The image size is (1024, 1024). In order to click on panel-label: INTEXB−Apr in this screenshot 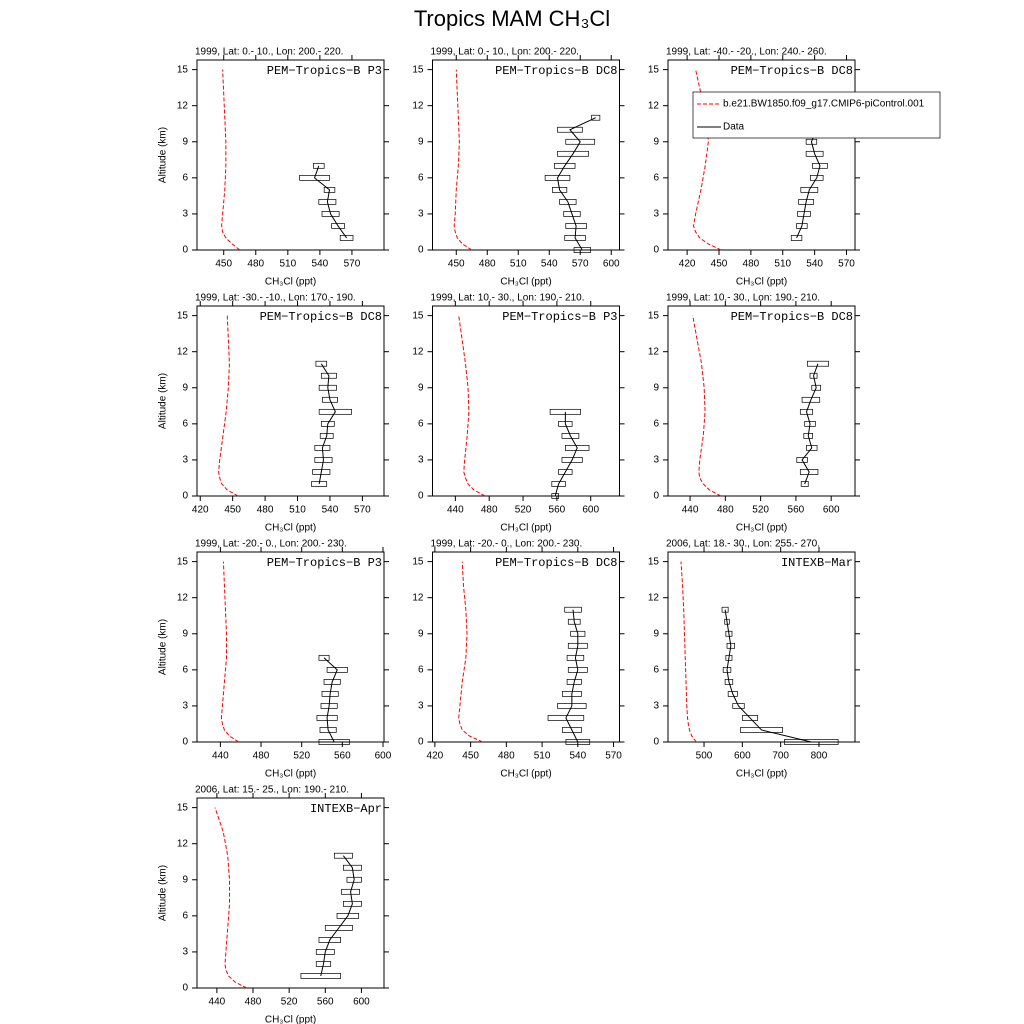, I will do `click(346, 809)`.